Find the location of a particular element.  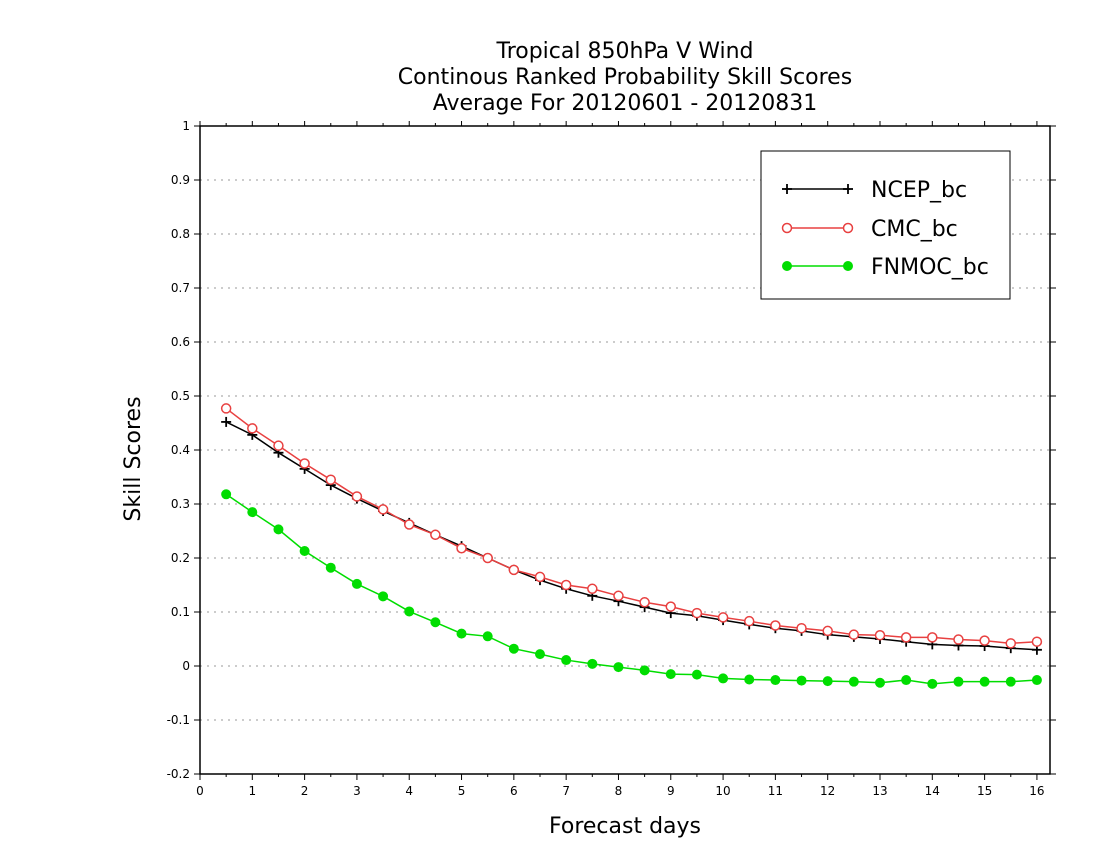

x-tick-label: 1 is located at coordinates (252, 791).